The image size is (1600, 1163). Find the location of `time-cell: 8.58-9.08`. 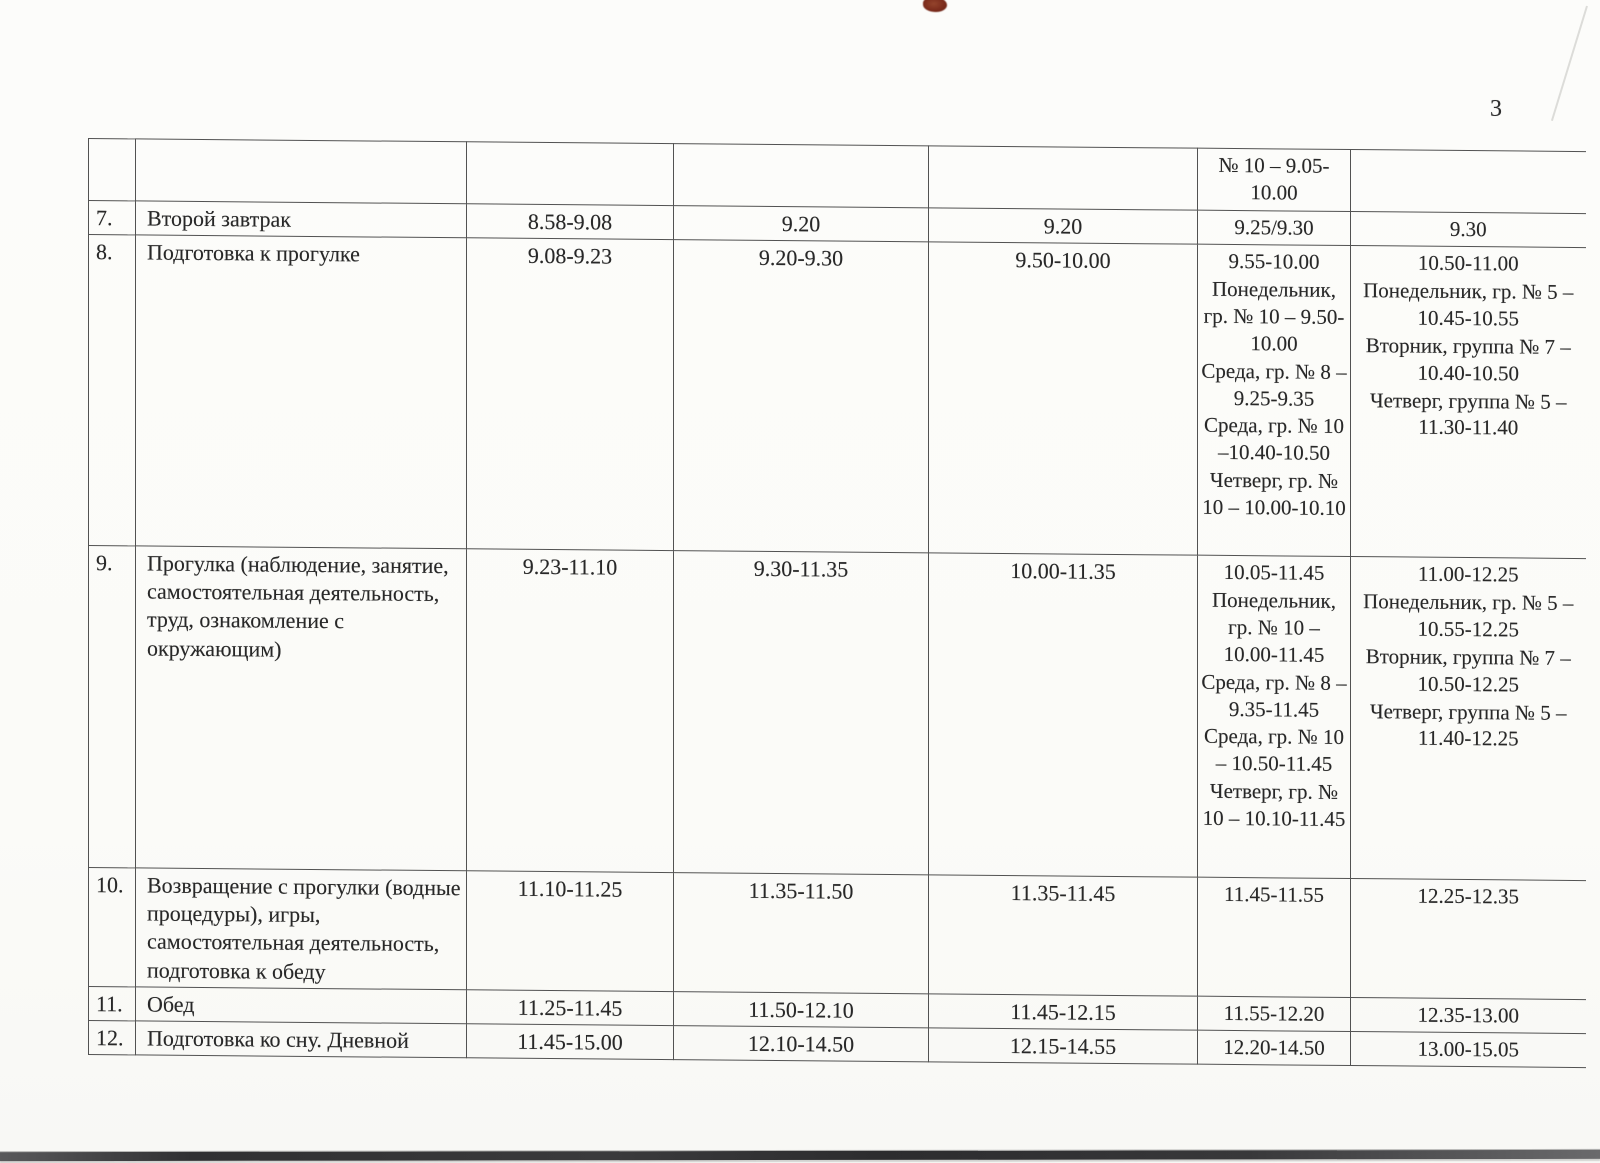

time-cell: 8.58-9.08 is located at coordinates (570, 221).